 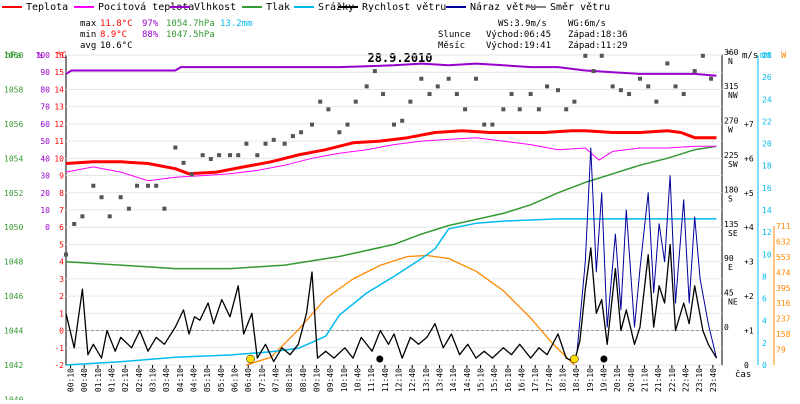 I want to click on solar-tick-label: 237, so click(x=783, y=319).